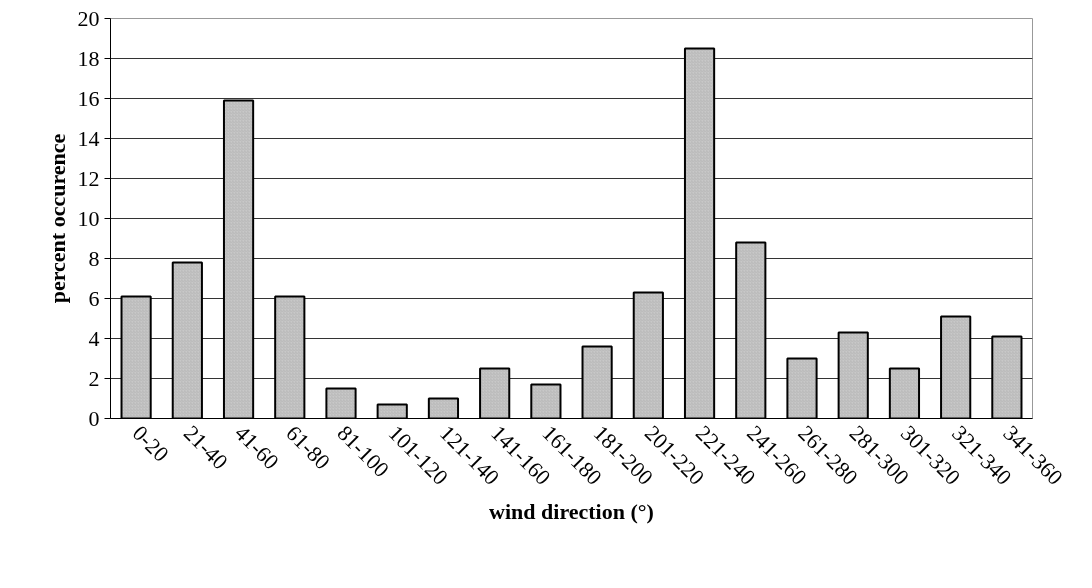 Image resolution: width=1092 pixels, height=588 pixels. What do you see at coordinates (88, 218) in the screenshot?
I see `y-tick-label: 10` at bounding box center [88, 218].